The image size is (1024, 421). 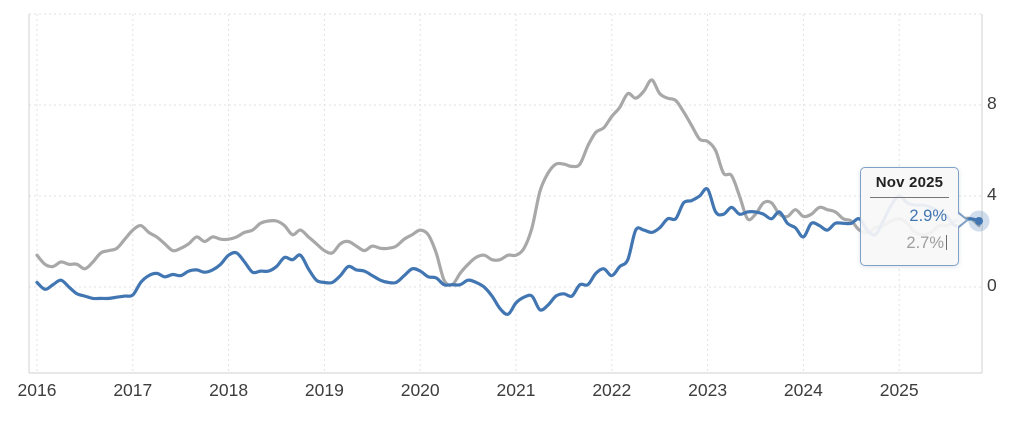 What do you see at coordinates (992, 285) in the screenshot?
I see `y-axis-label: 0` at bounding box center [992, 285].